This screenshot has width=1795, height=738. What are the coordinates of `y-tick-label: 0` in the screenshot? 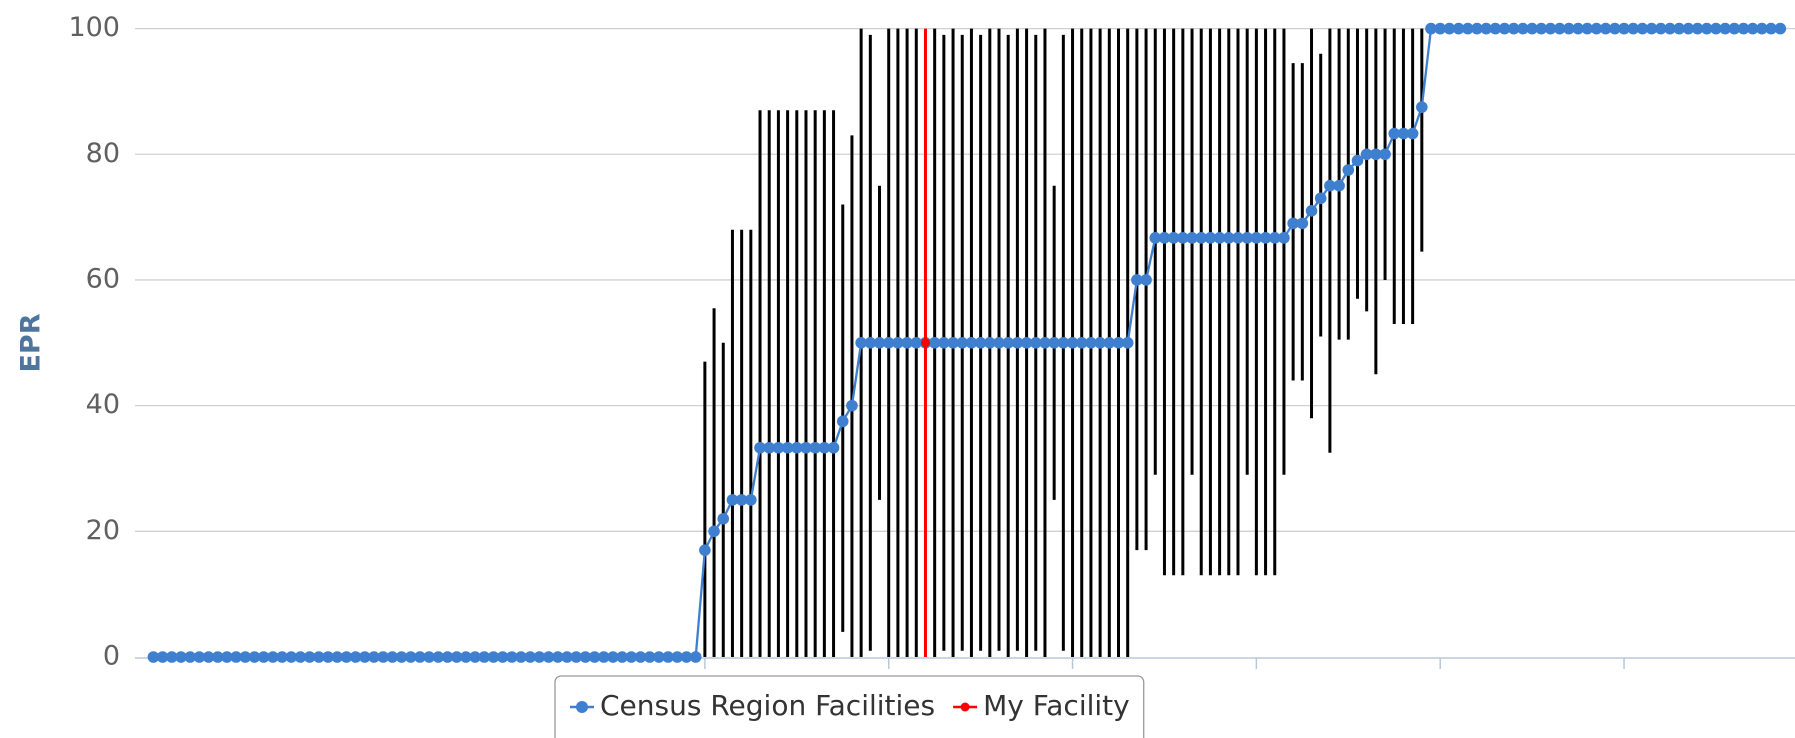 It's located at (111, 656).